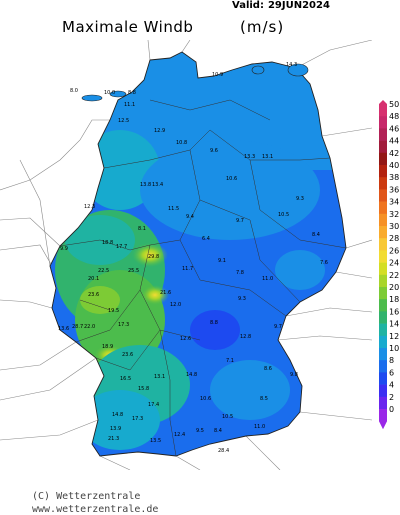  I want to click on station-value: 12.9, so click(159, 131).